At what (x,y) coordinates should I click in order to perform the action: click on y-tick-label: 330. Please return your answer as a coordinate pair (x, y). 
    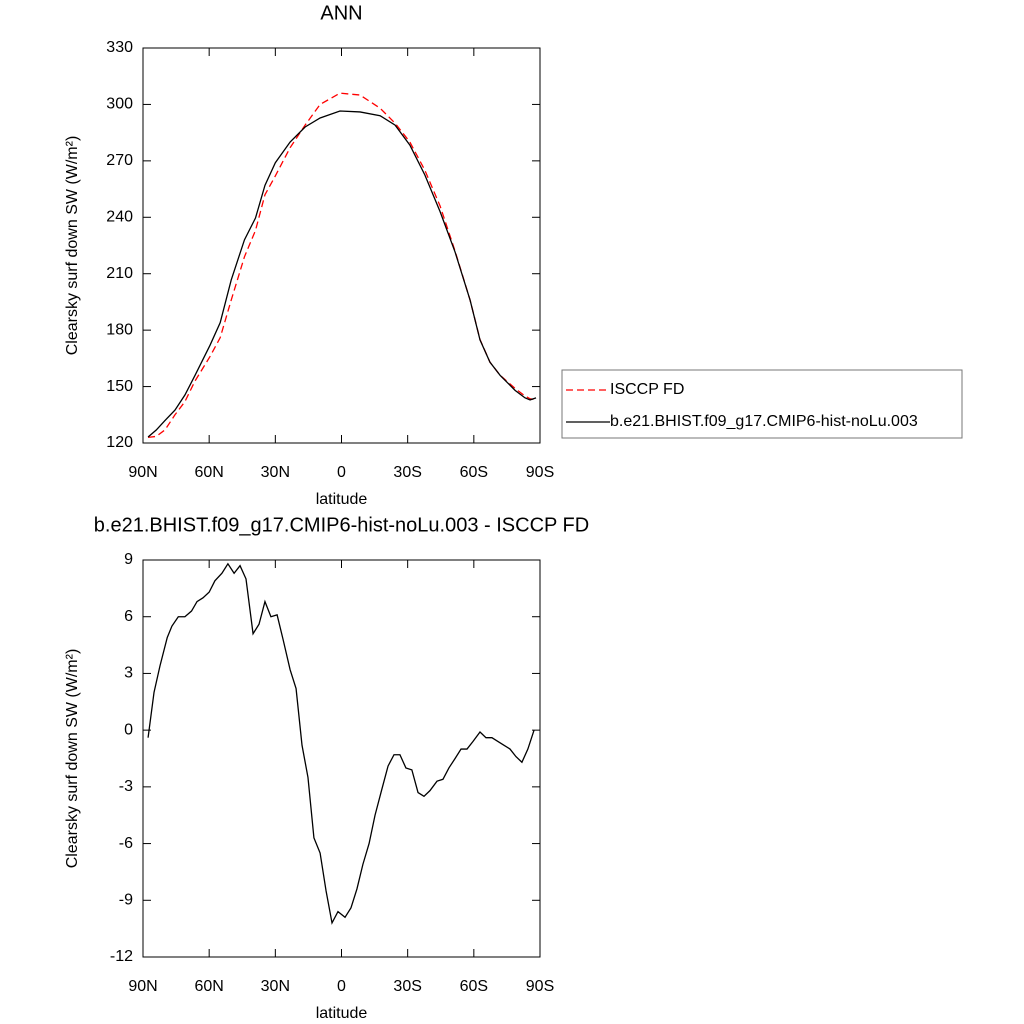
    Looking at the image, I should click on (119, 47).